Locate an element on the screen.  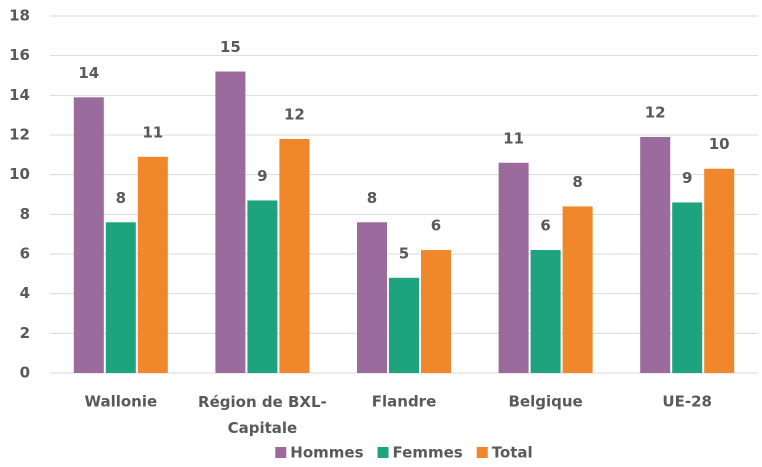
y-tick-label: 12 is located at coordinates (19, 135).